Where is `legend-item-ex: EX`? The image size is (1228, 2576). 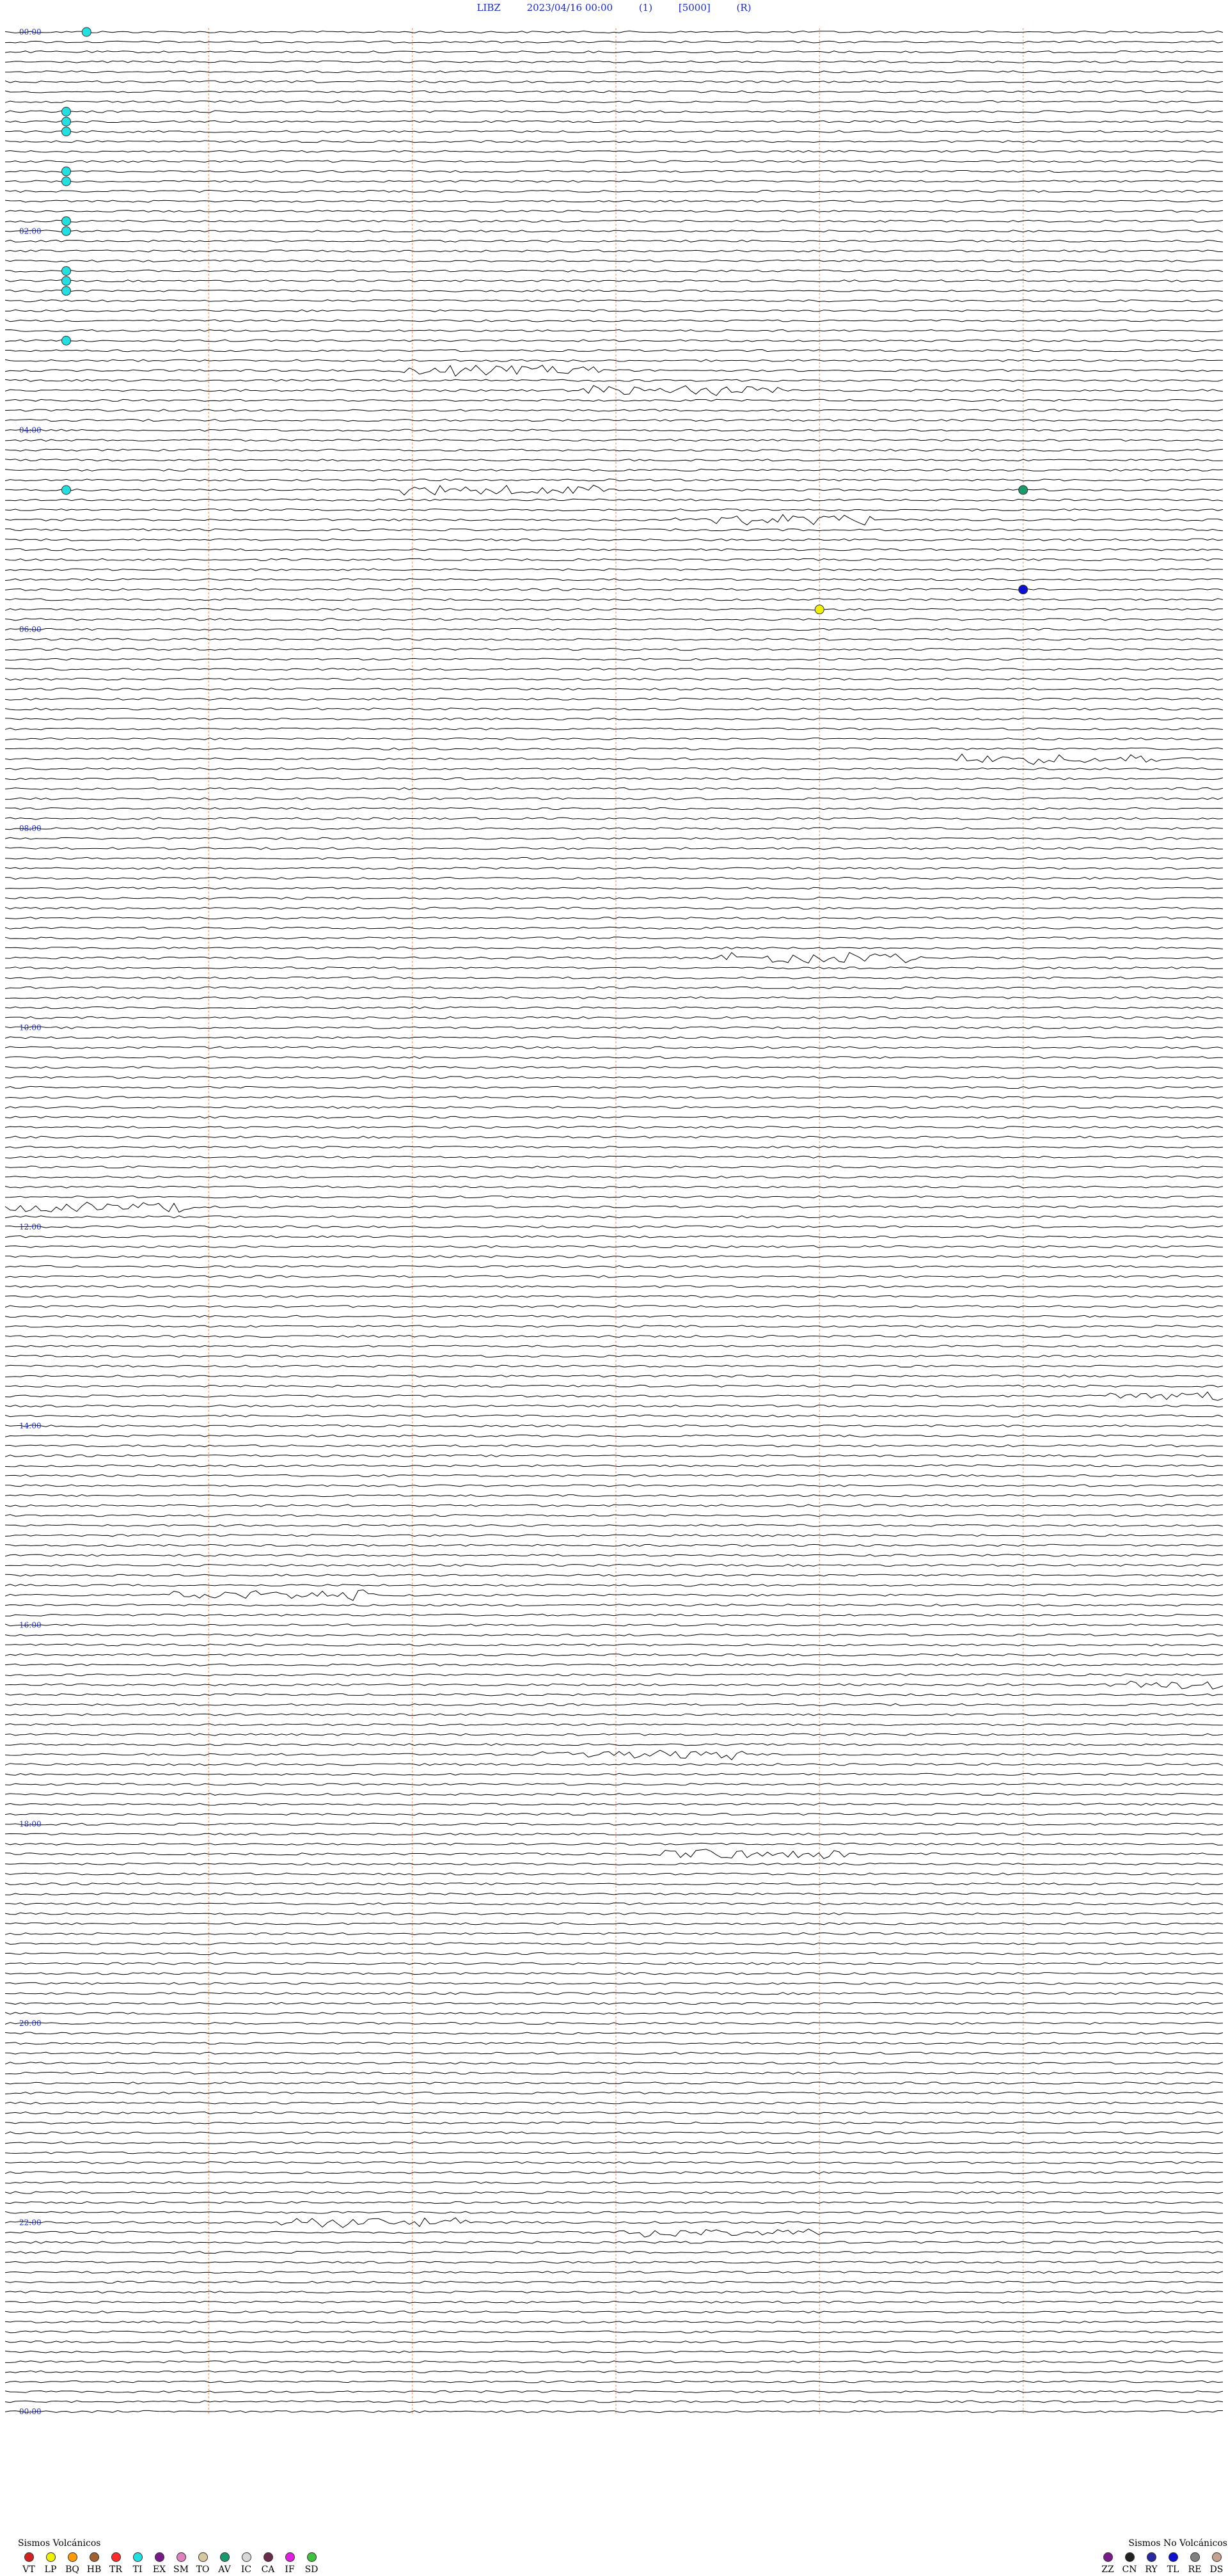
legend-item-ex: EX is located at coordinates (159, 2563).